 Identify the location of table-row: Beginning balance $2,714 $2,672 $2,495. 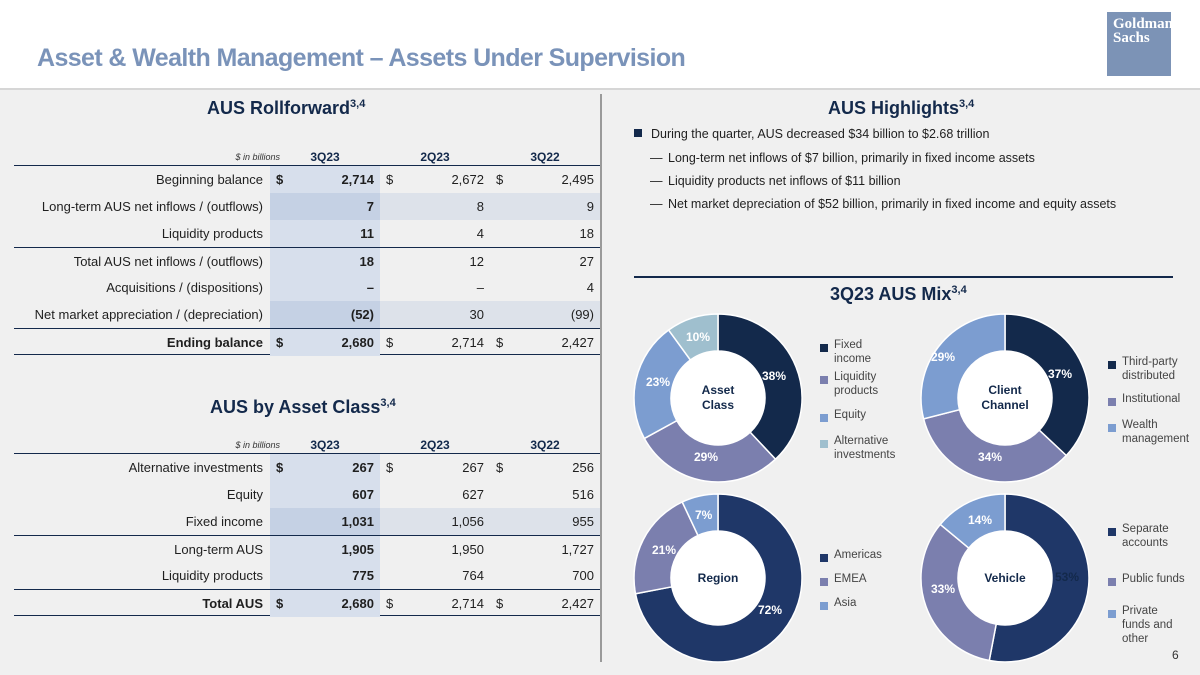
(307, 179).